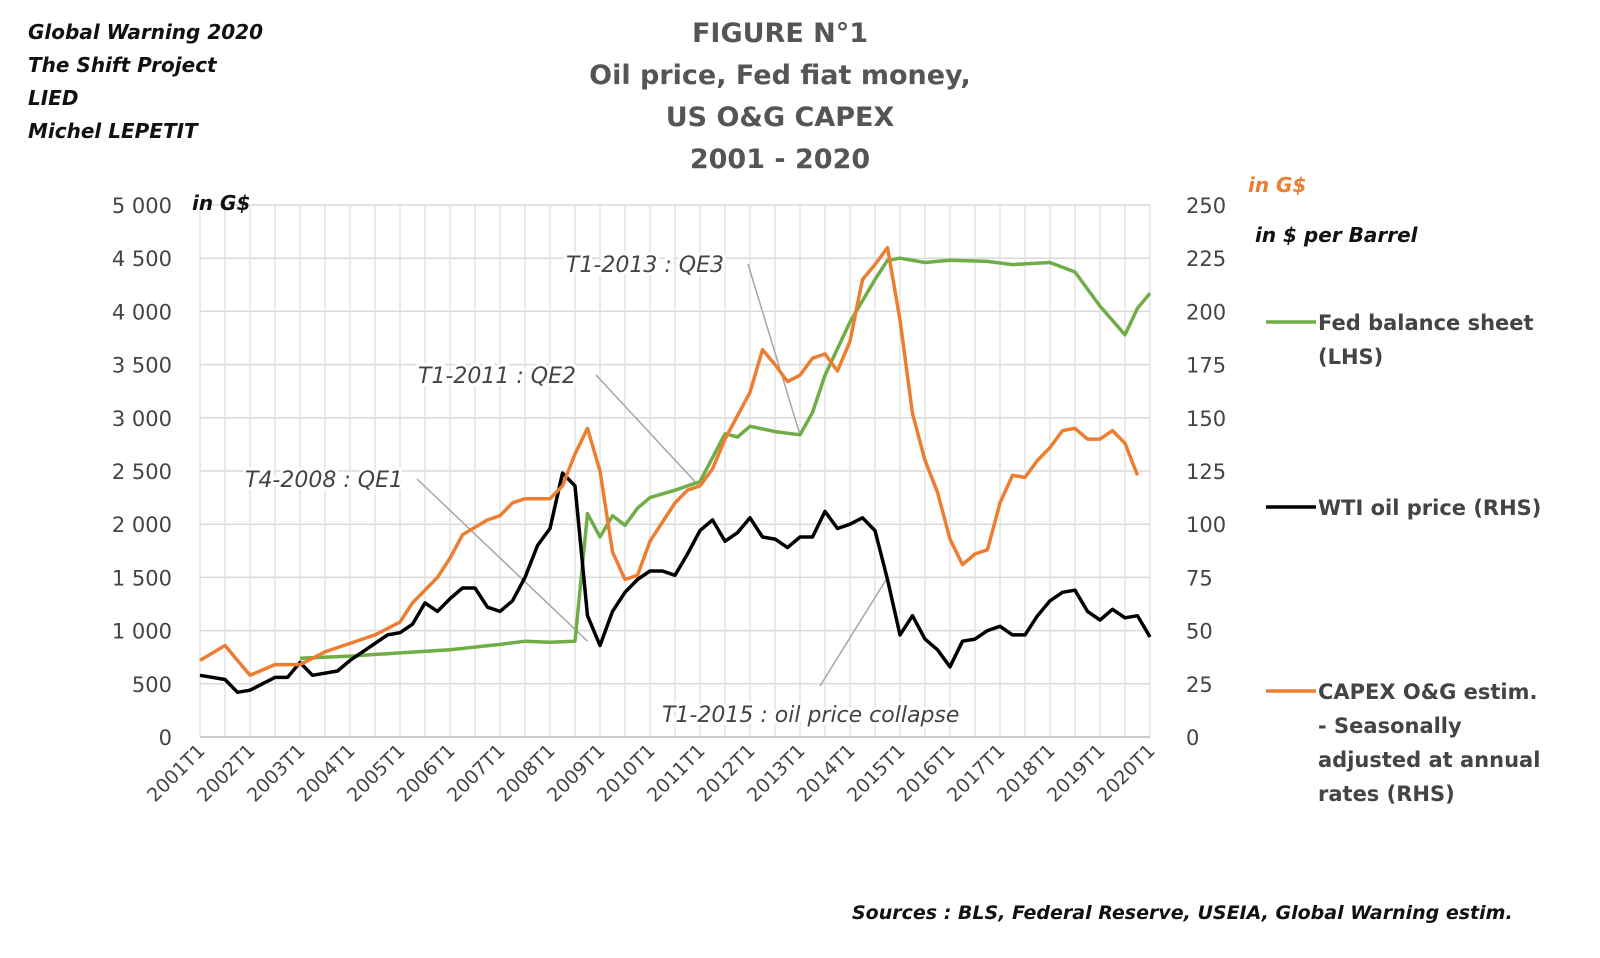 This screenshot has height=958, width=1600. What do you see at coordinates (145, 32) in the screenshot?
I see `credit-line: Global Warning 2020` at bounding box center [145, 32].